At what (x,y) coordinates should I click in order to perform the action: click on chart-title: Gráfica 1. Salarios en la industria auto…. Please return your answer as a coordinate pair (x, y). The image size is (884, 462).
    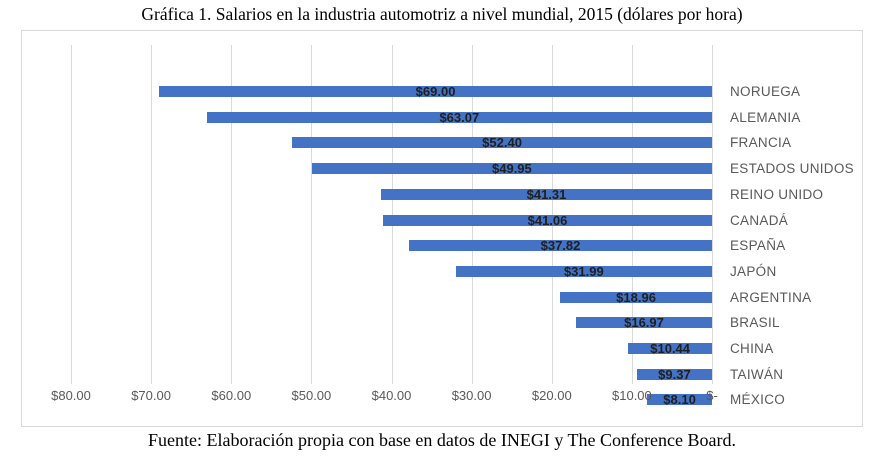
    Looking at the image, I should click on (442, 14).